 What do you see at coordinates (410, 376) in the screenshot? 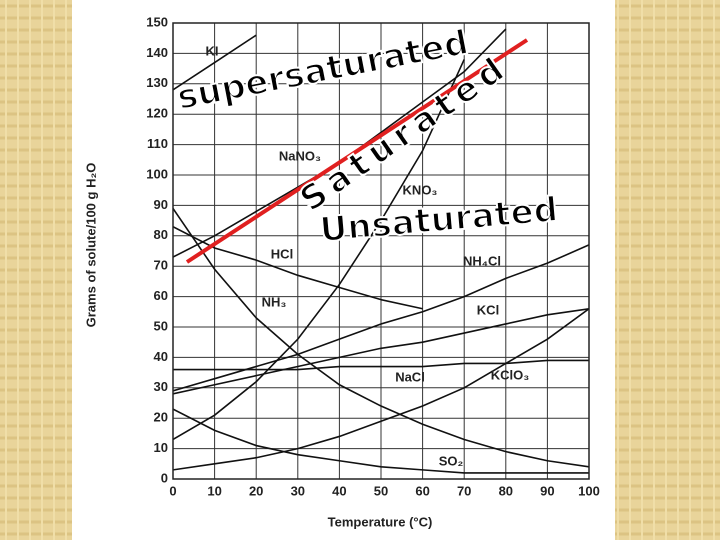
I see `series-label: NaCl` at bounding box center [410, 376].